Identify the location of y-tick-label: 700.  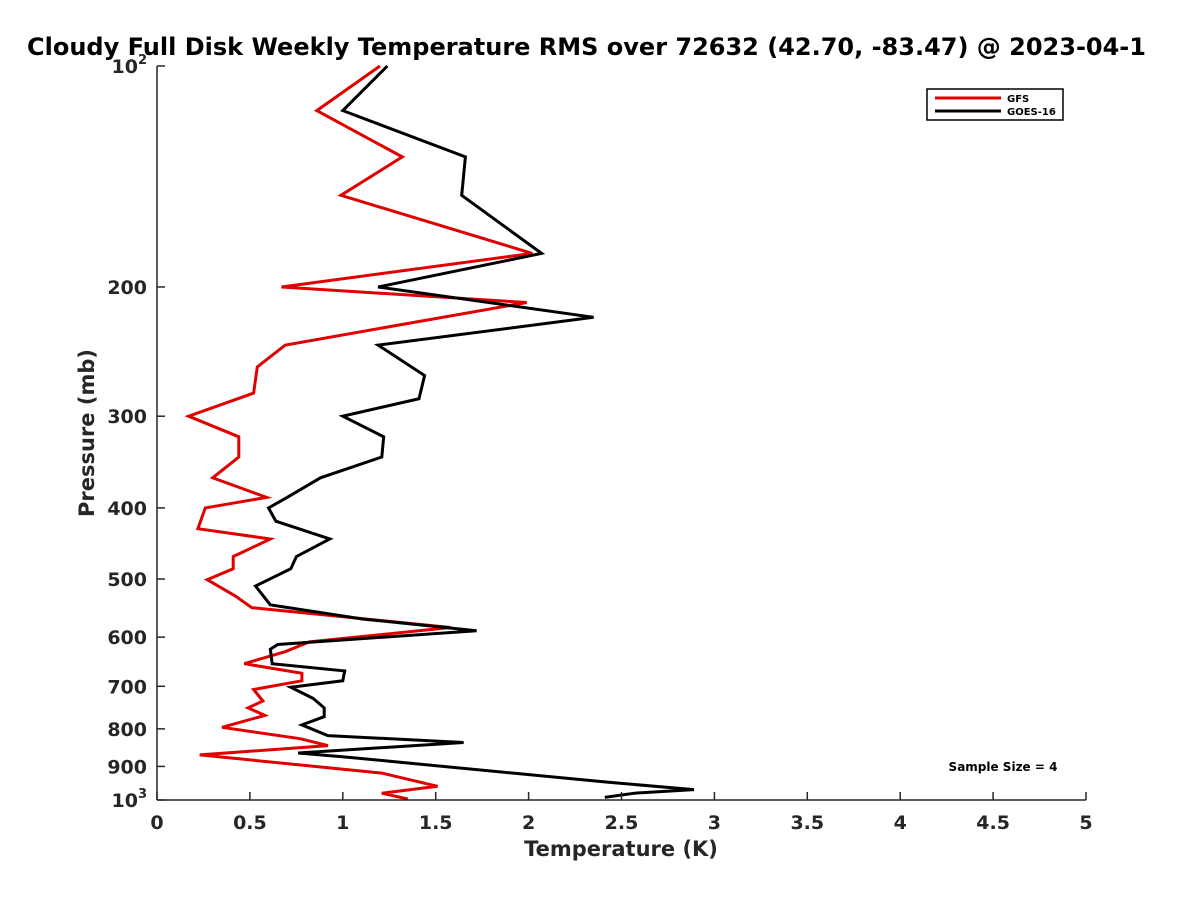
(127, 687).